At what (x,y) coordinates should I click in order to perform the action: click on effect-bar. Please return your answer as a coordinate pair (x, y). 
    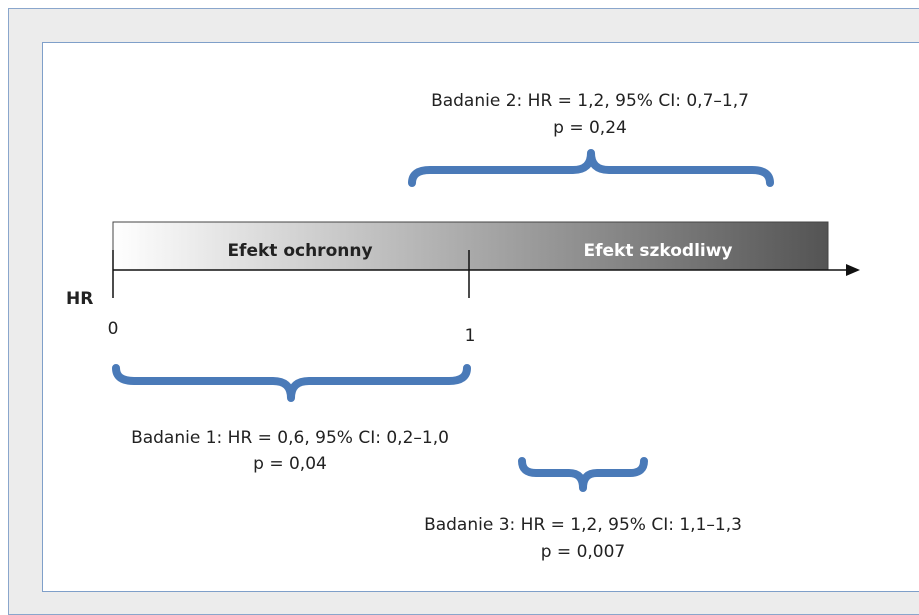
    Looking at the image, I should click on (470, 246).